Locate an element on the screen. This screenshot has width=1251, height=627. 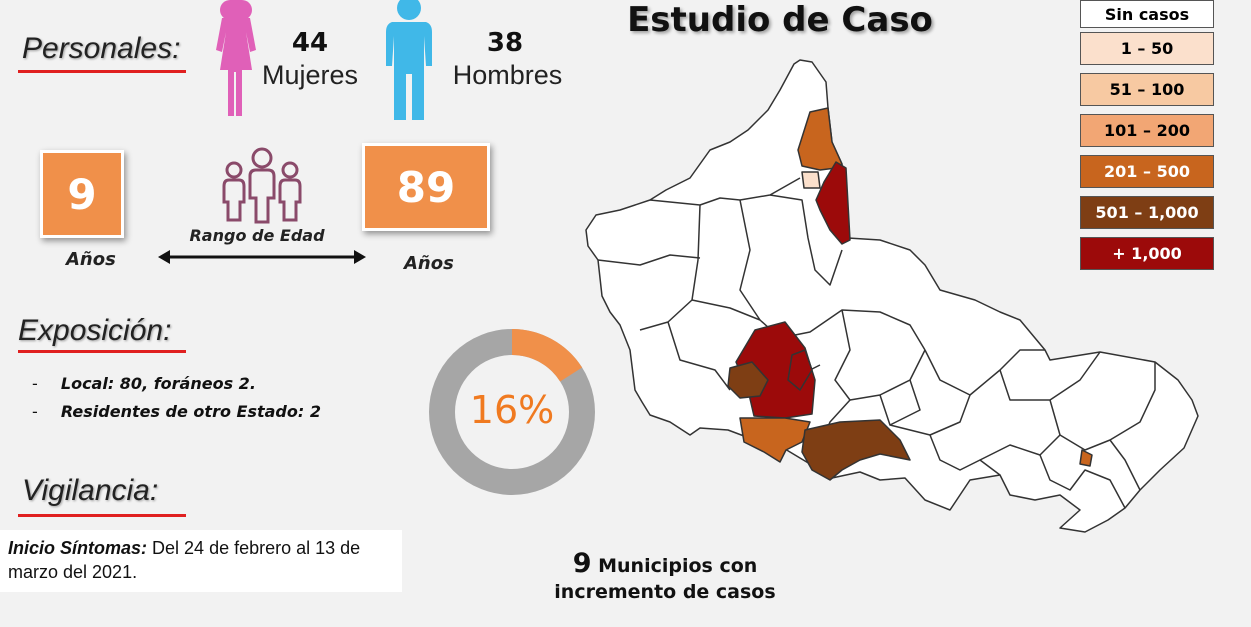
legend-item-51-100: 51 – 100 is located at coordinates (1147, 89).